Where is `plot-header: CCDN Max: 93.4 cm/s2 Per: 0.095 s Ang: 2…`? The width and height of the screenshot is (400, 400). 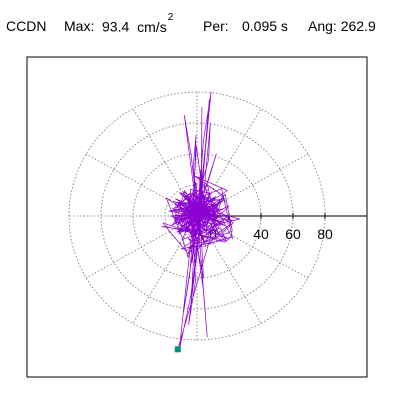 plot-header: CCDN Max: 93.4 cm/s2 Per: 0.095 s Ang: 2… is located at coordinates (201, 26).